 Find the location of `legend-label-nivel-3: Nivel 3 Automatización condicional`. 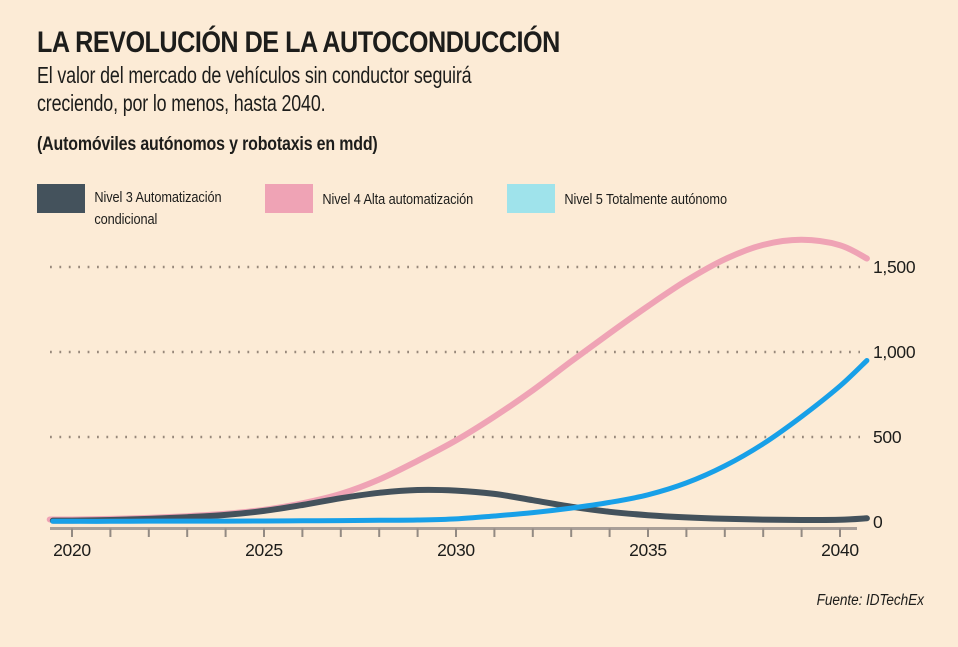

legend-label-nivel-3: Nivel 3 Automatización condicional is located at coordinates (158, 208).